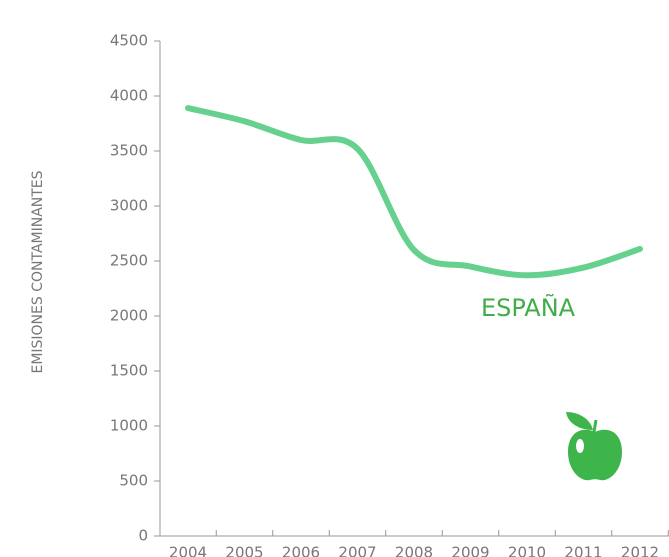 This screenshot has width=669, height=557. What do you see at coordinates (38, 271) in the screenshot?
I see `y-axis-label: EMISIONES CONTAMINANTES` at bounding box center [38, 271].